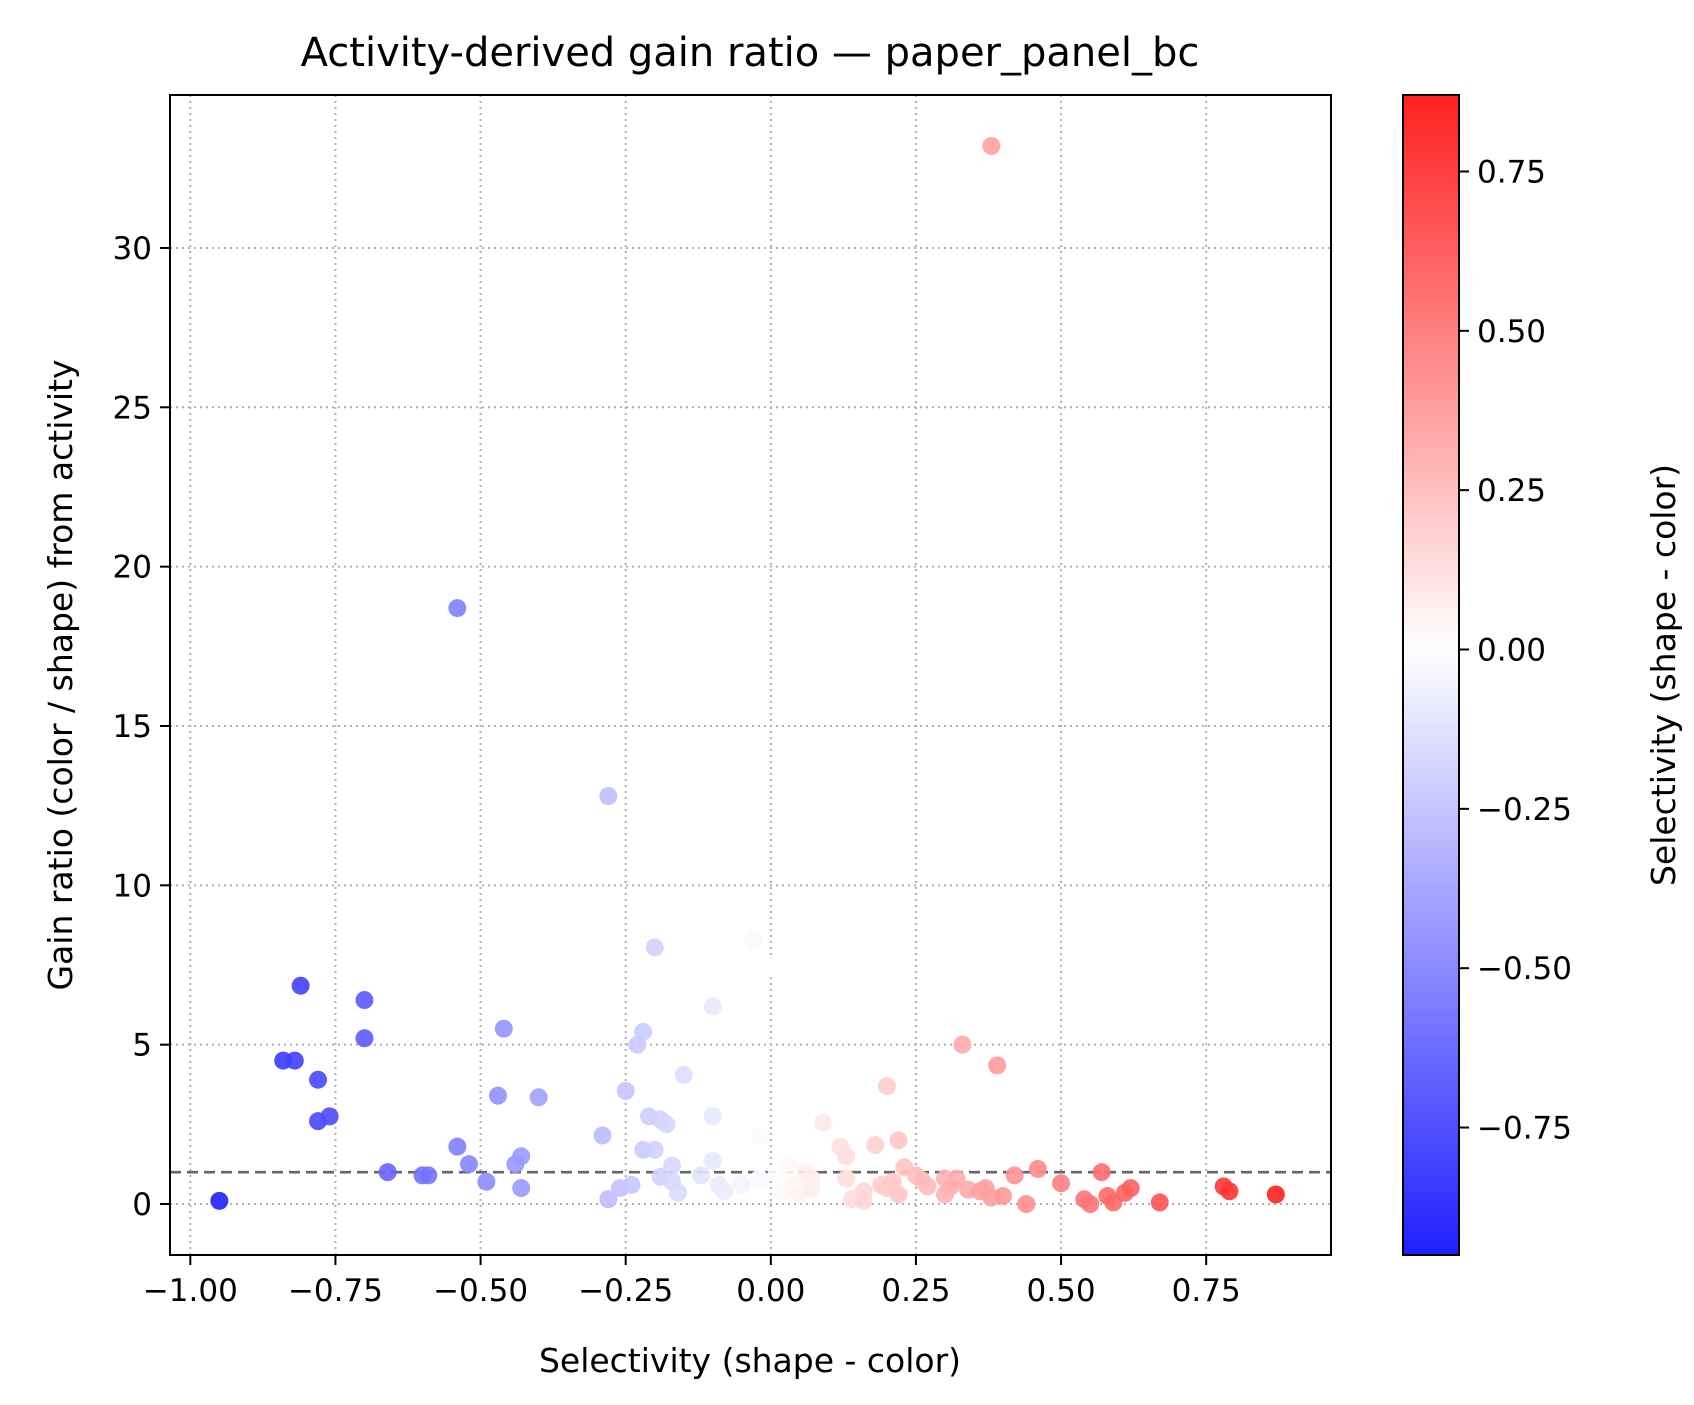 Image resolution: width=1694 pixels, height=1405 pixels. What do you see at coordinates (1431, 675) in the screenshot?
I see `colorbar` at bounding box center [1431, 675].